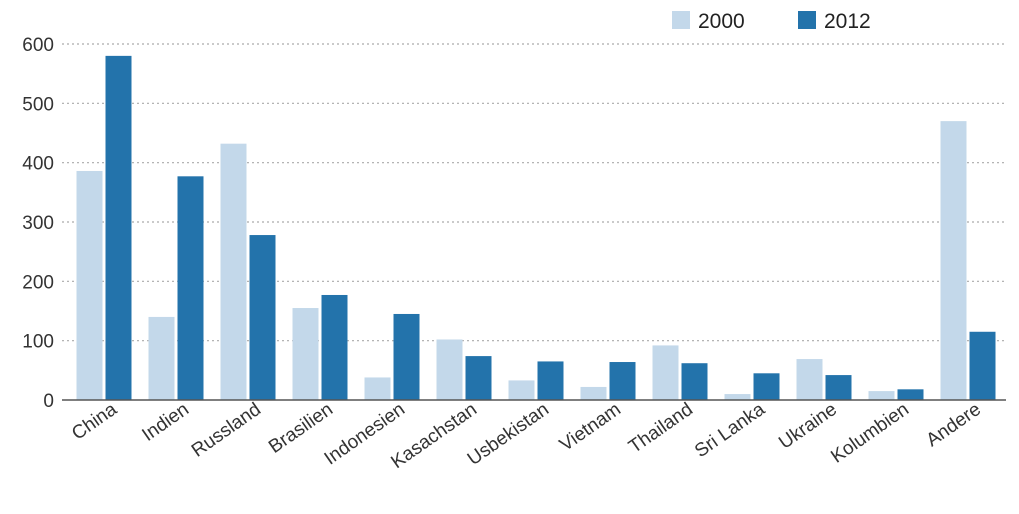 Image resolution: width=1019 pixels, height=514 pixels. What do you see at coordinates (870, 433) in the screenshot?
I see `x-tick-label: Kolumbien` at bounding box center [870, 433].